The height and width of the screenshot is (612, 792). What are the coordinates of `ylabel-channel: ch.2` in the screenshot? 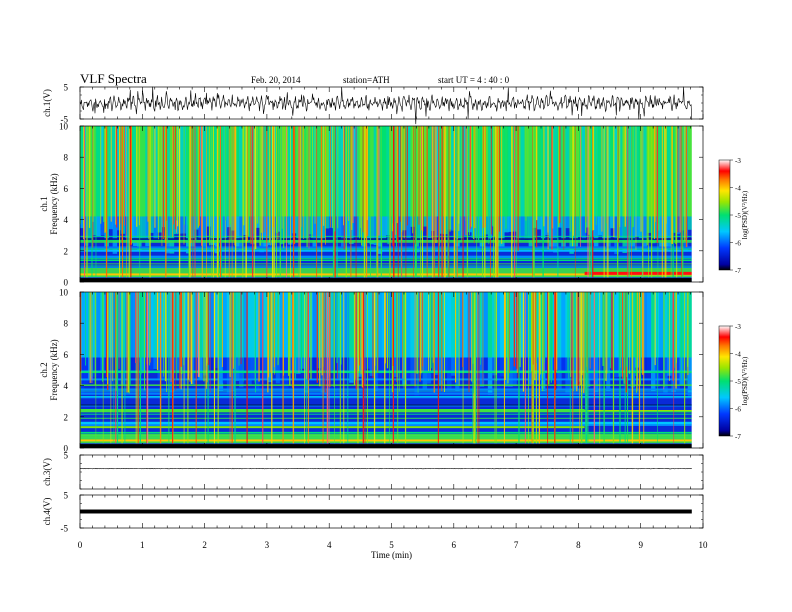 It's located at (44, 369).